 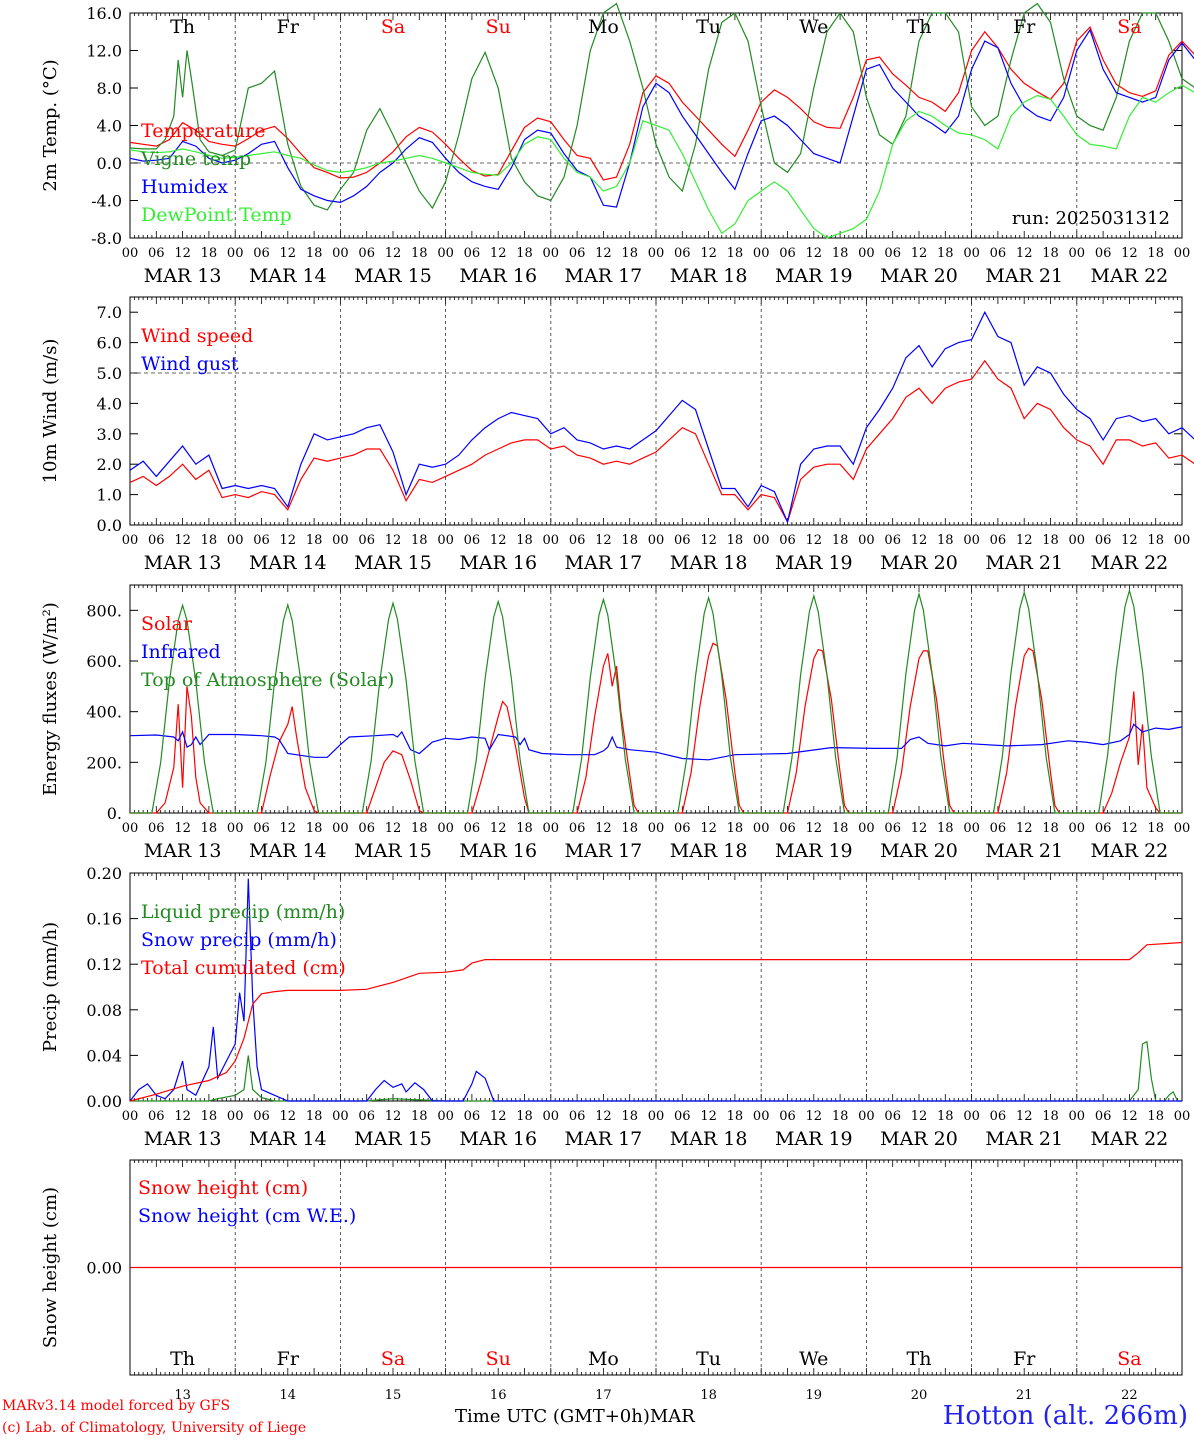 I want to click on legend-entry: Top of Atmosphere (Solar), so click(x=267, y=680).